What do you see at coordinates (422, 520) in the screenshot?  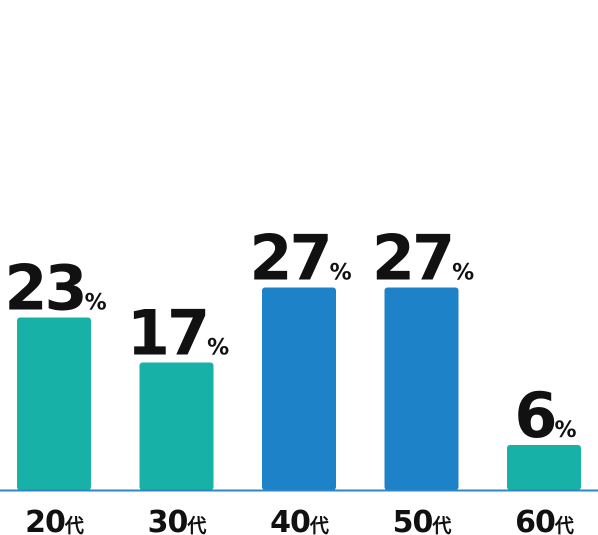 I see `category-label: 50代` at bounding box center [422, 520].